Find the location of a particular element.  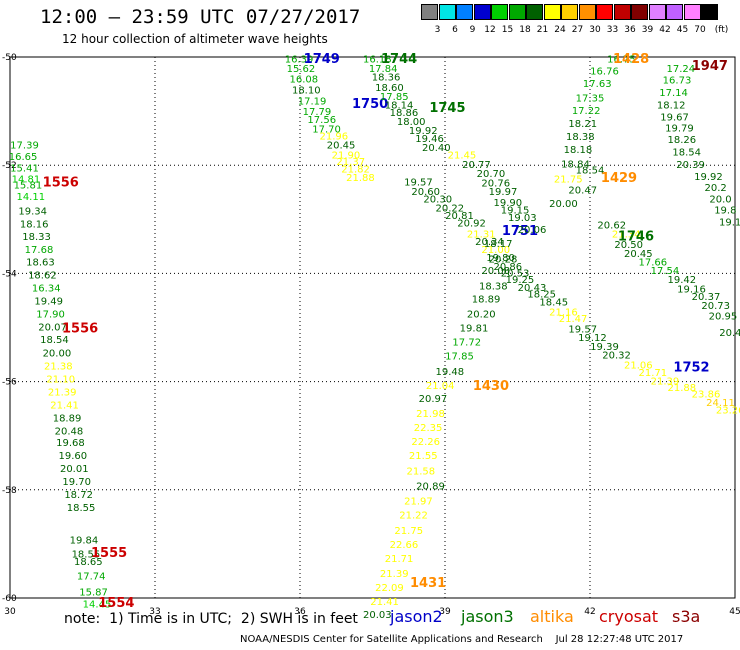

swh-value: 21.06 is located at coordinates (638, 365).